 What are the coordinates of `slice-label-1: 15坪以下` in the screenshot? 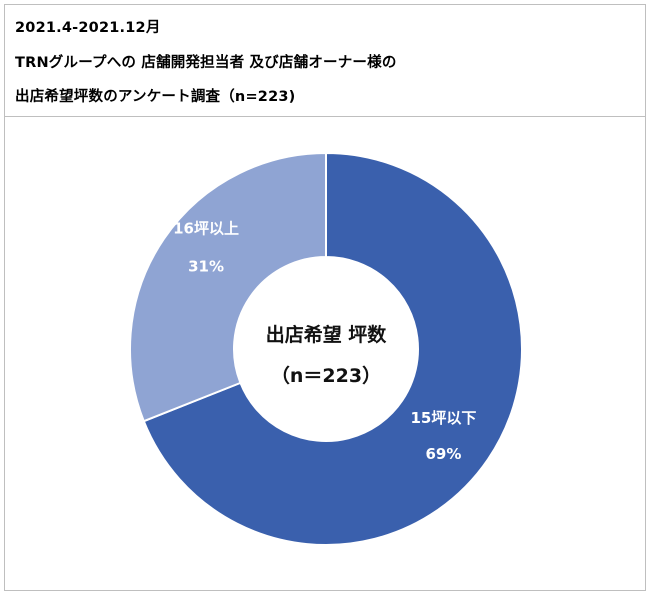 It's located at (444, 418).